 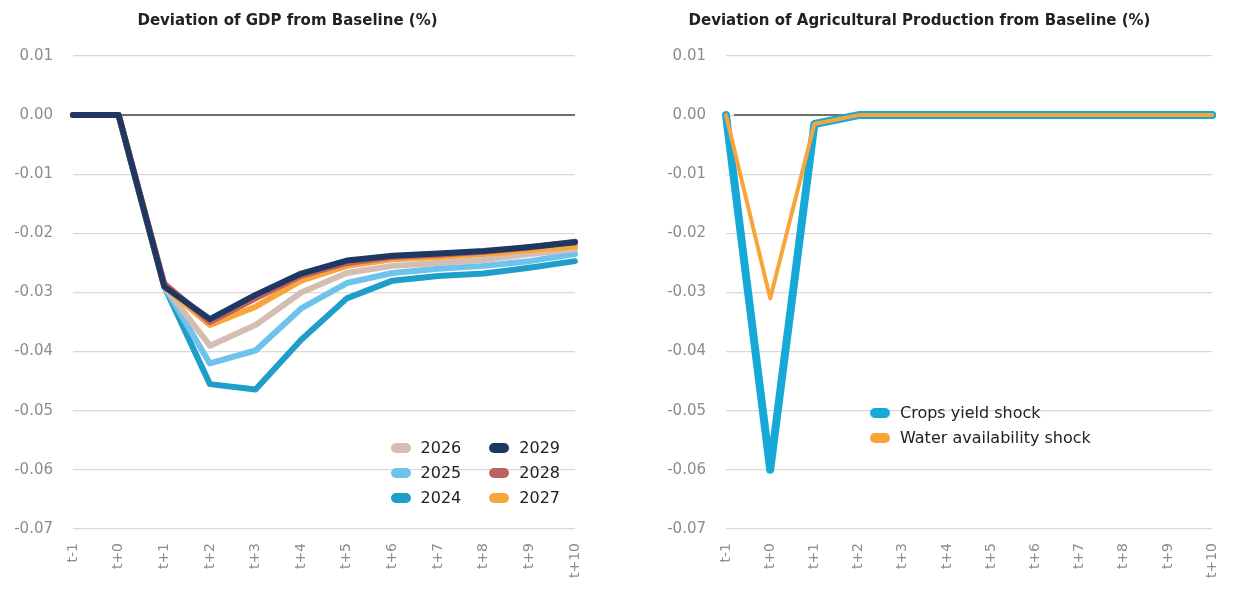 What do you see at coordinates (441, 447) in the screenshot?
I see `legend-label: 2026` at bounding box center [441, 447].